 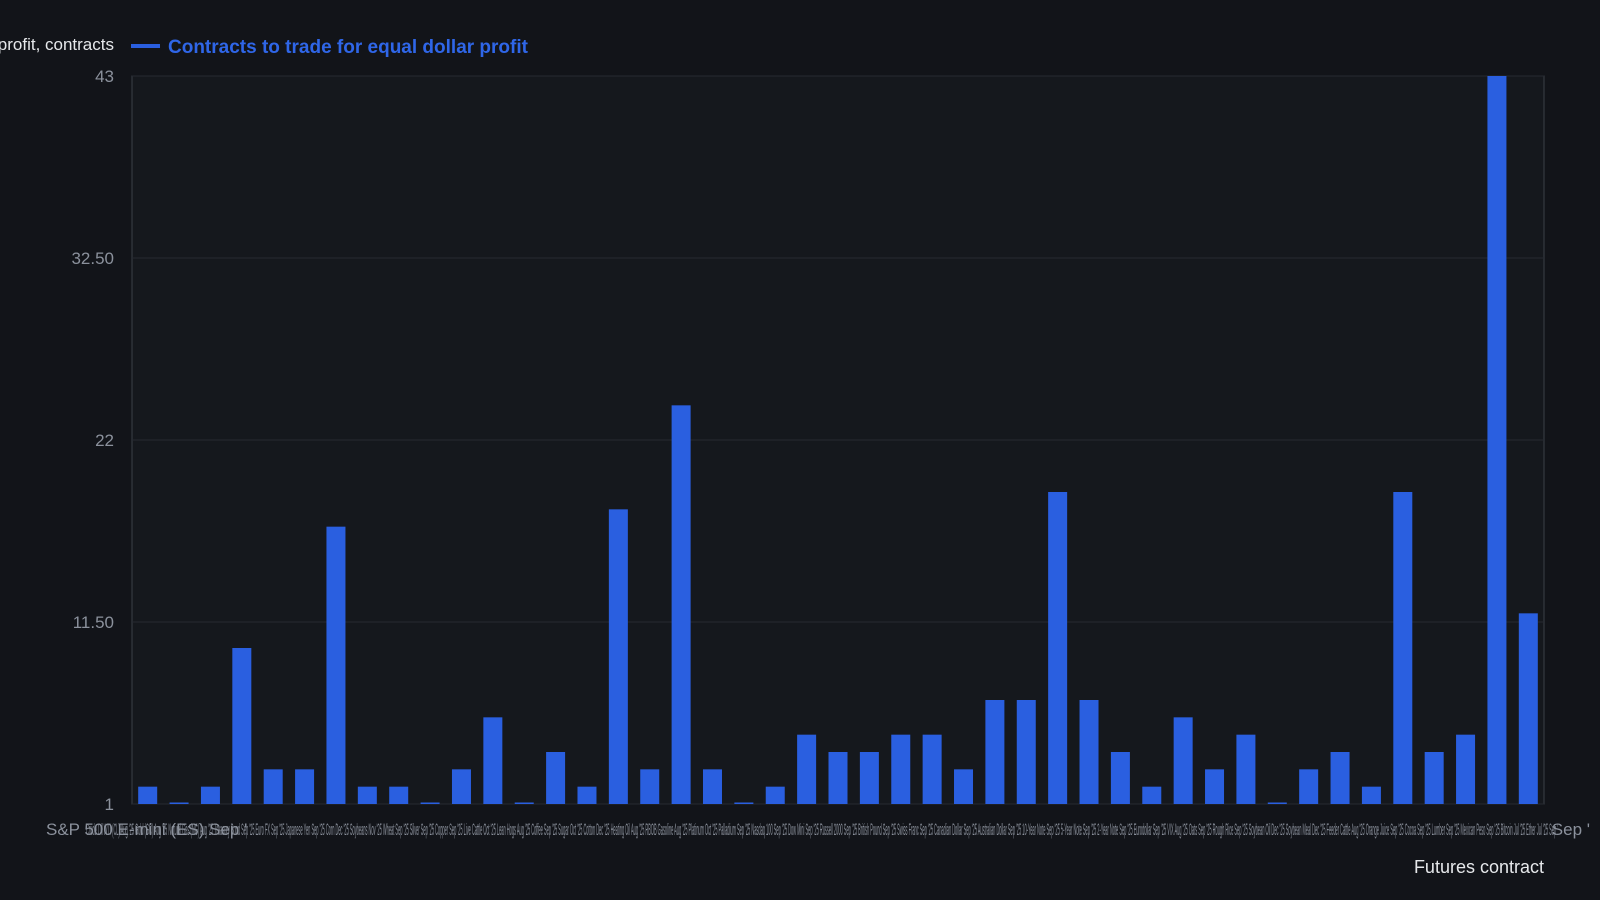 What do you see at coordinates (109, 804) in the screenshot?
I see `y-tick-label: 1` at bounding box center [109, 804].